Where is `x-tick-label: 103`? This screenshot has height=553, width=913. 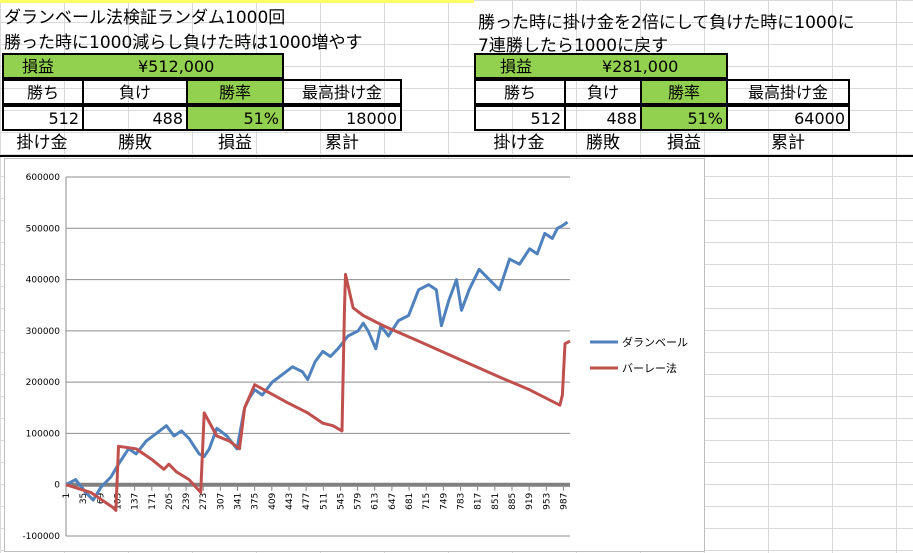 x-tick-label: 103 is located at coordinates (118, 501).